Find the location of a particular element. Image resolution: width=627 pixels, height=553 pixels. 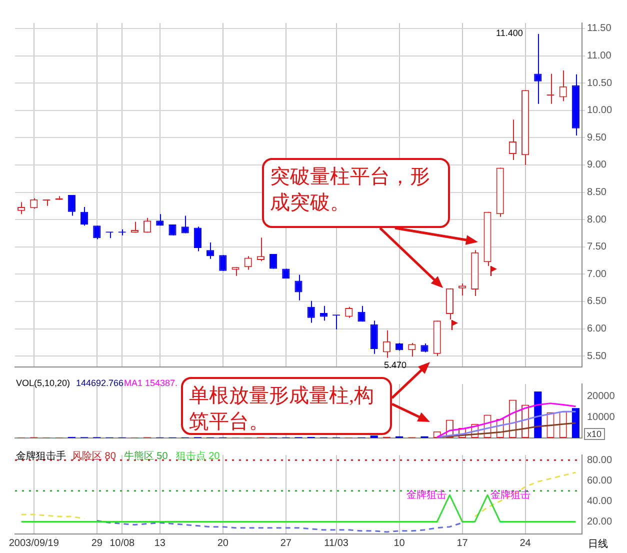

annotation: MA1 154387. is located at coordinates (151, 383).